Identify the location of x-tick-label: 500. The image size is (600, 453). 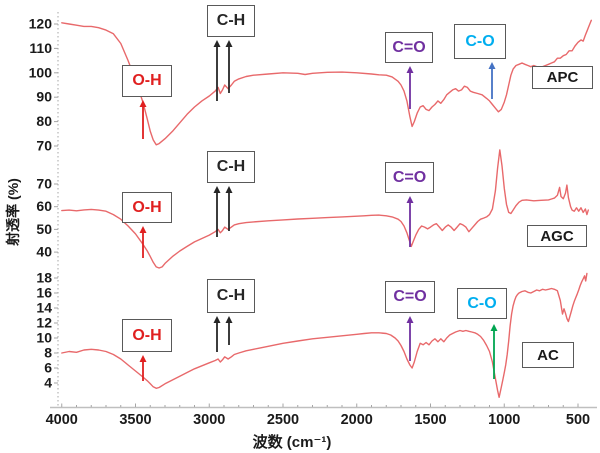
(578, 420).